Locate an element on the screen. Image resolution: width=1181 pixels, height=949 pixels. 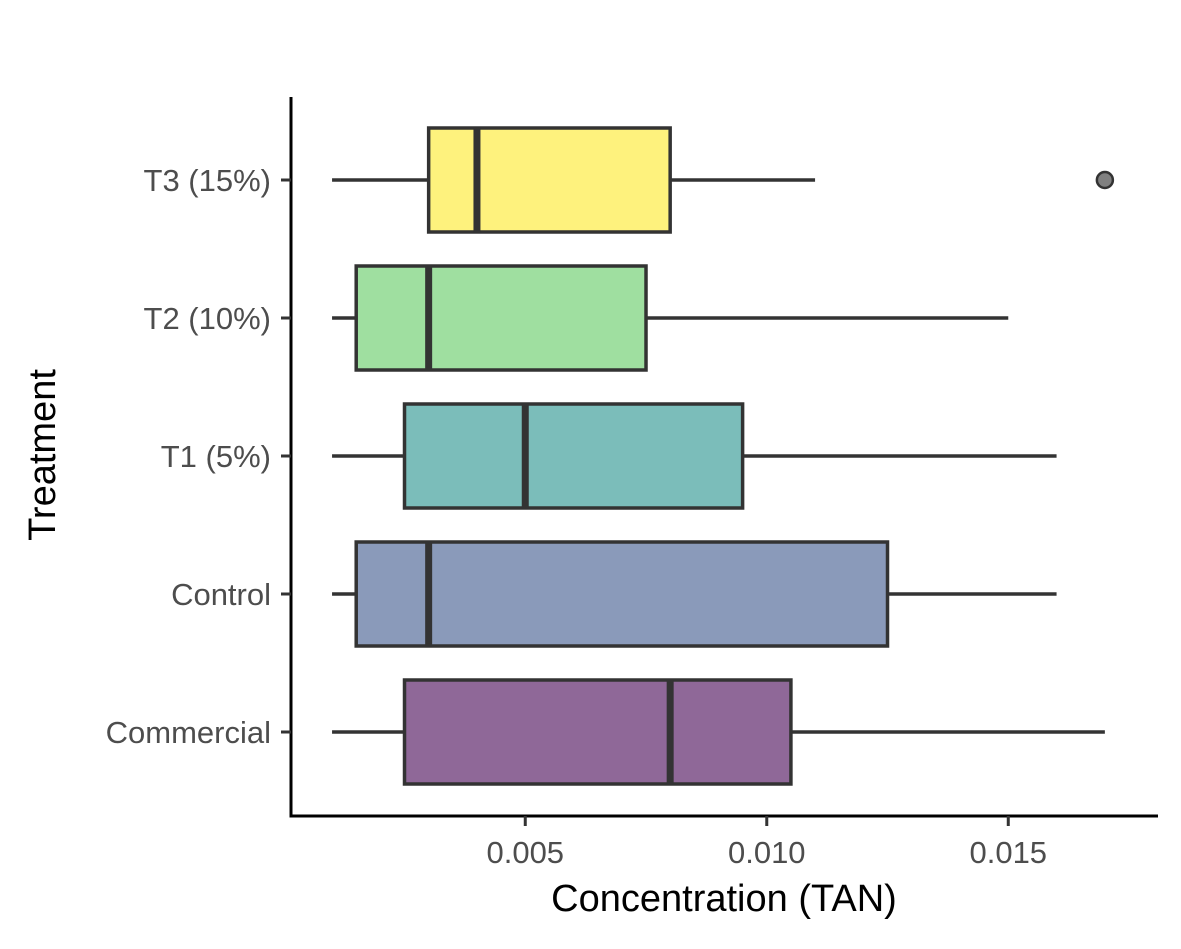
y-axis-title: Treatment is located at coordinates (43, 455).